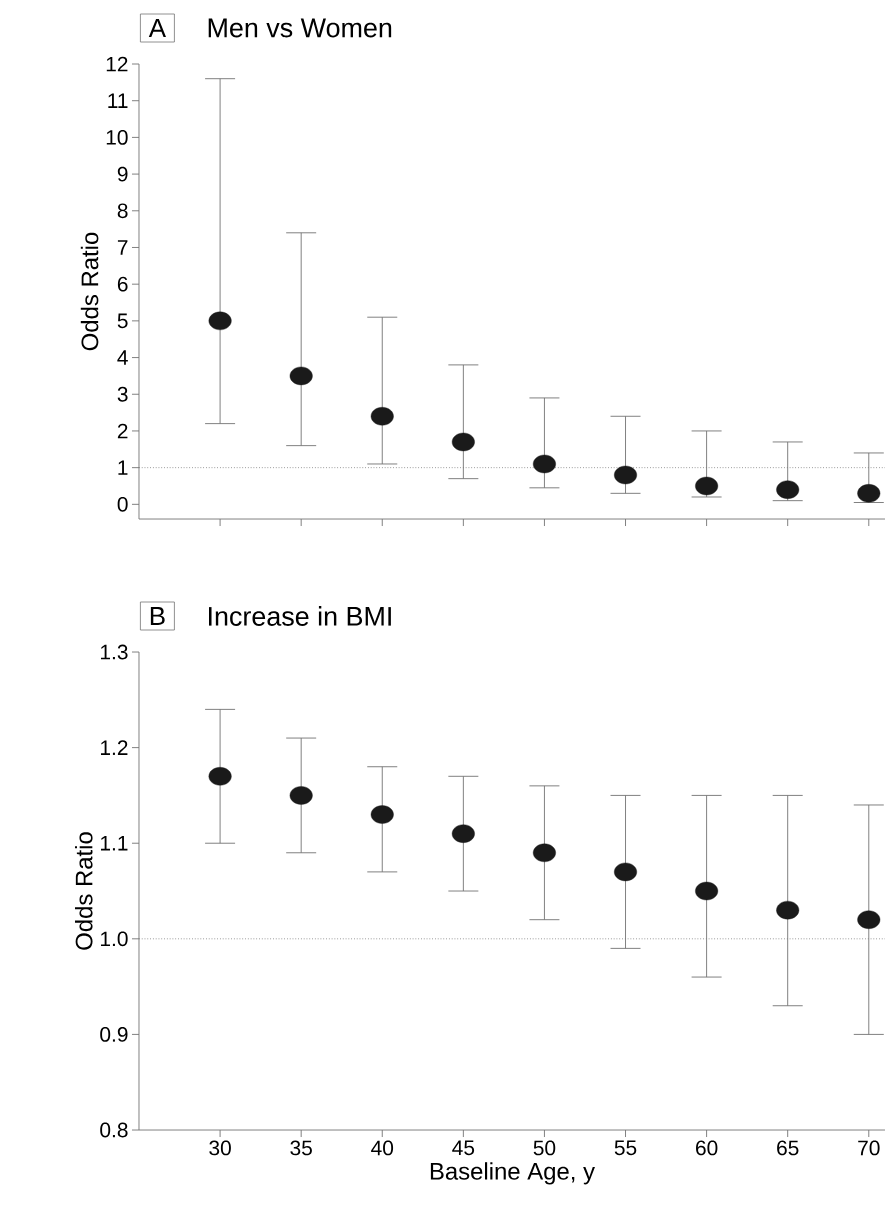  What do you see at coordinates (117, 64) in the screenshot?
I see `y-tick-label: 12` at bounding box center [117, 64].